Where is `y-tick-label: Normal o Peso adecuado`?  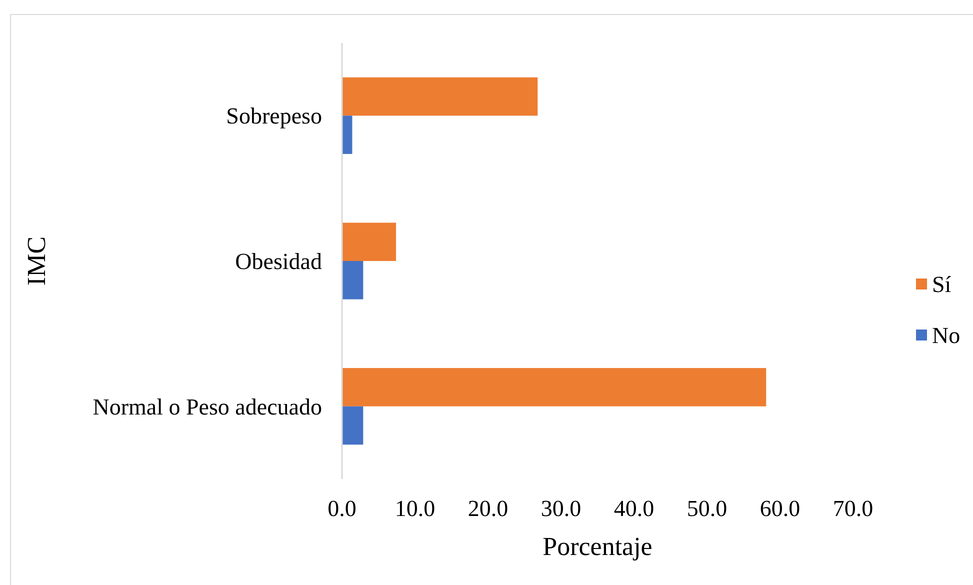
y-tick-label: Normal o Peso adecuado is located at coordinates (207, 406).